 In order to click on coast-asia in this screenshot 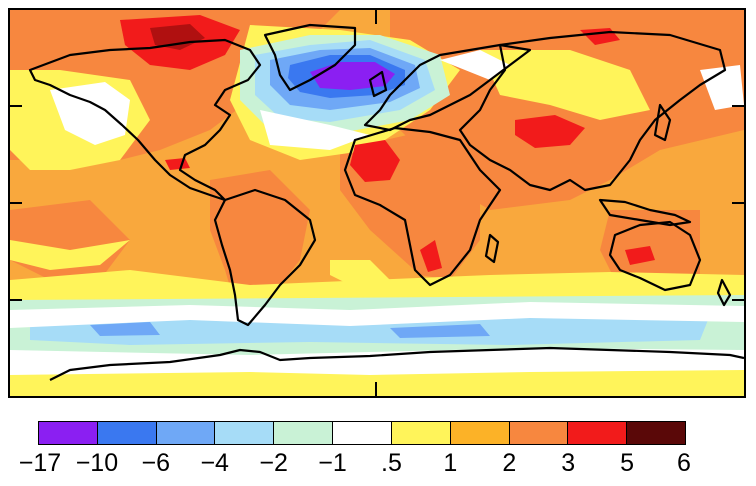, I will do `click(592, 111)`.